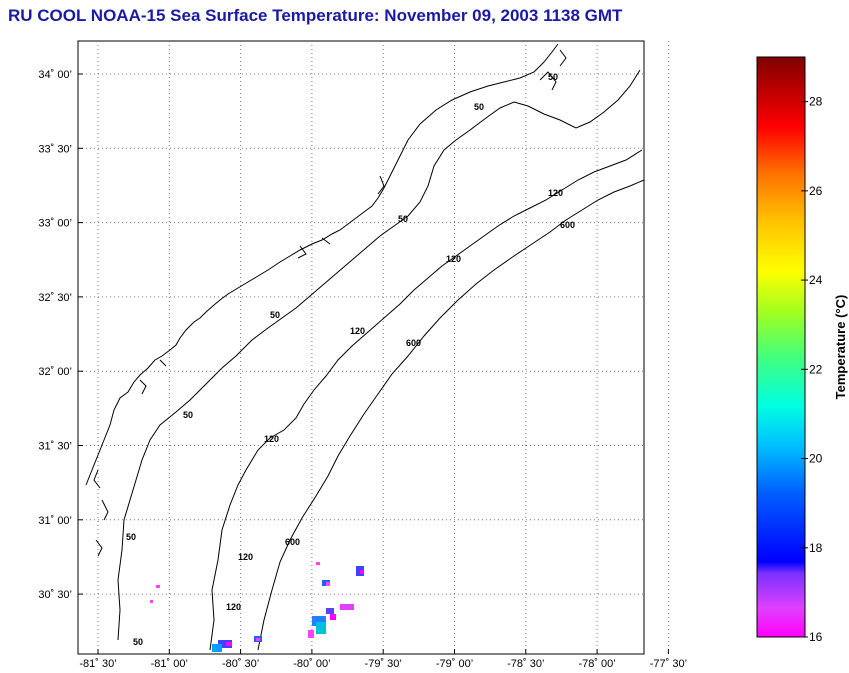  I want to click on latitude-tick-label: 34˚ 00’, so click(55, 75).